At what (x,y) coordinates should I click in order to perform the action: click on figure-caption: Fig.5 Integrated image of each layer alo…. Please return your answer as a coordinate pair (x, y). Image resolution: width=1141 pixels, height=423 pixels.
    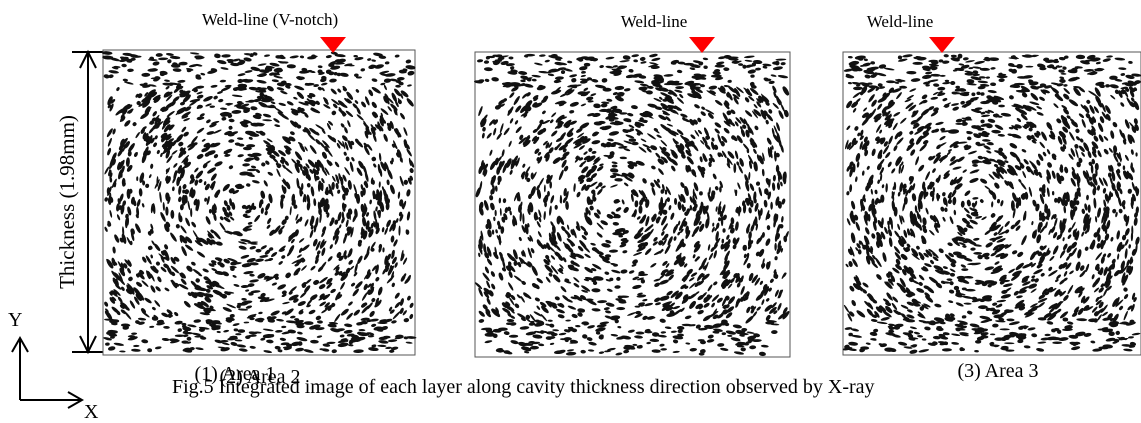
    Looking at the image, I should click on (523, 387).